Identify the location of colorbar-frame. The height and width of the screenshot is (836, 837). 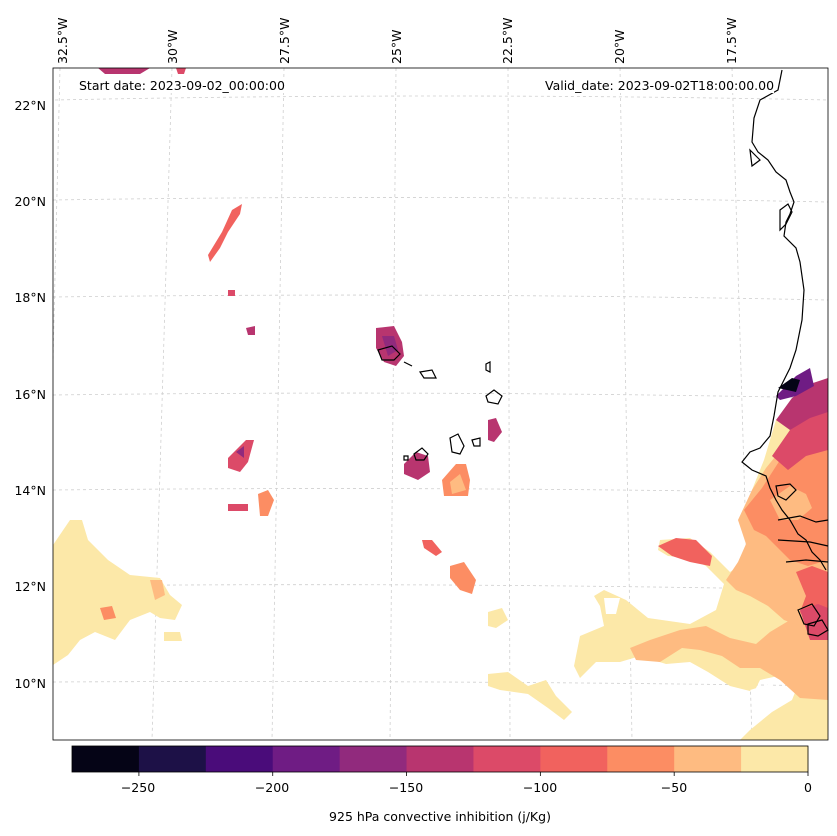
(440, 759).